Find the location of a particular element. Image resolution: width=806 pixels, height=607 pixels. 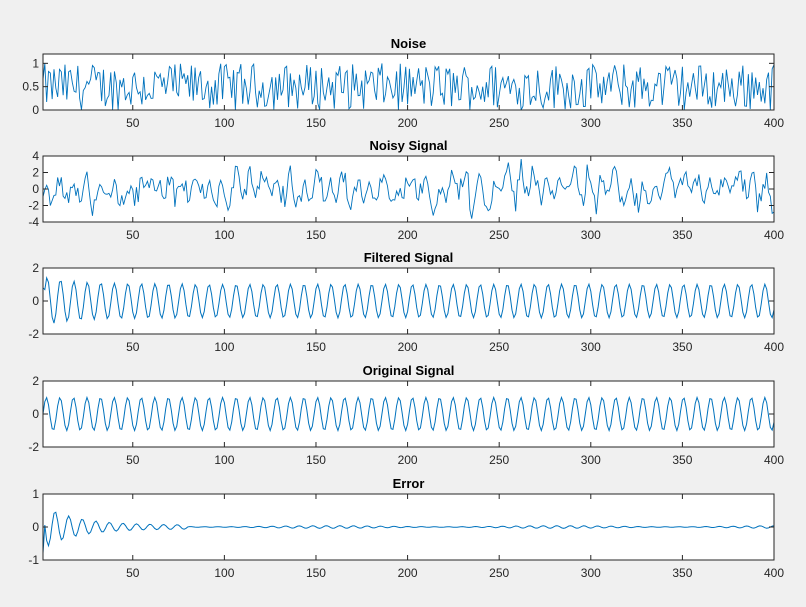

y-tick-label: 4 is located at coordinates (35, 156).